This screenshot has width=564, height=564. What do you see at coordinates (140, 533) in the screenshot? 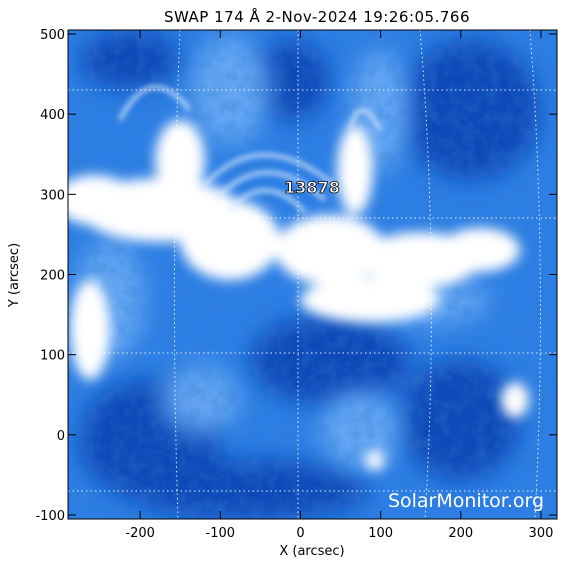
I see `x-tick-label: -200` at bounding box center [140, 533].